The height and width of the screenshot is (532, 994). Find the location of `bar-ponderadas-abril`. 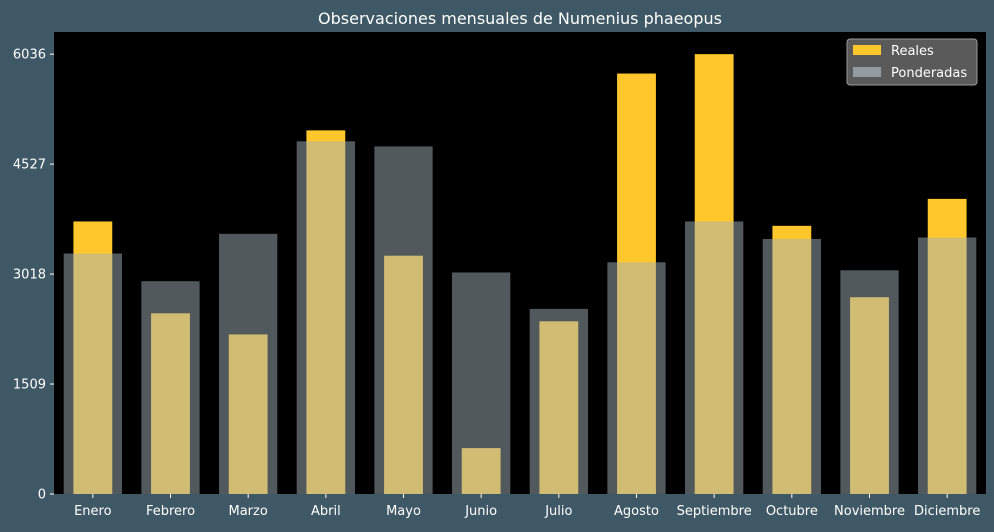

bar-ponderadas-abril is located at coordinates (325, 317).